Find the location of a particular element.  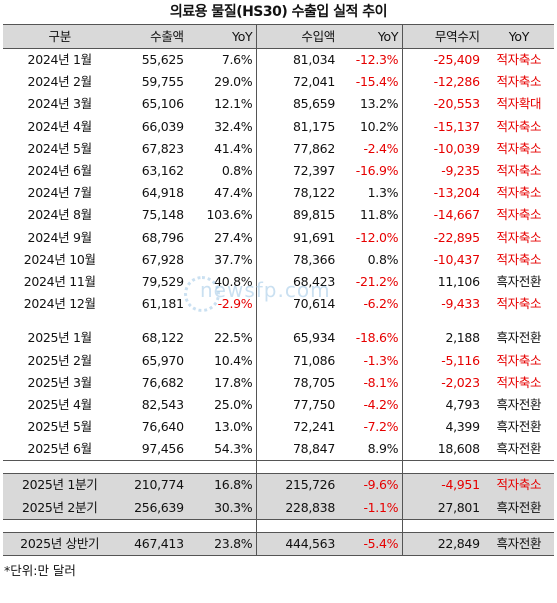

row-label: 2024년 11월 is located at coordinates (59, 281).